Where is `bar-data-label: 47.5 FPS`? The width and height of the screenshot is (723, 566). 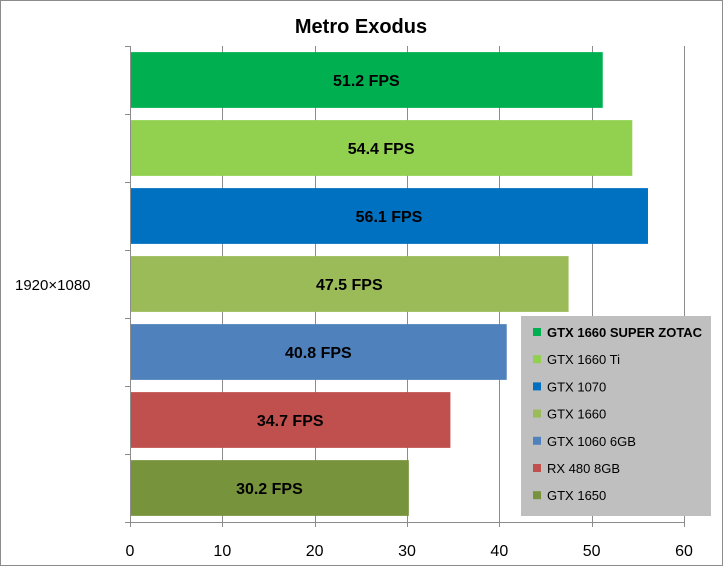
bar-data-label: 47.5 FPS is located at coordinates (349, 285).